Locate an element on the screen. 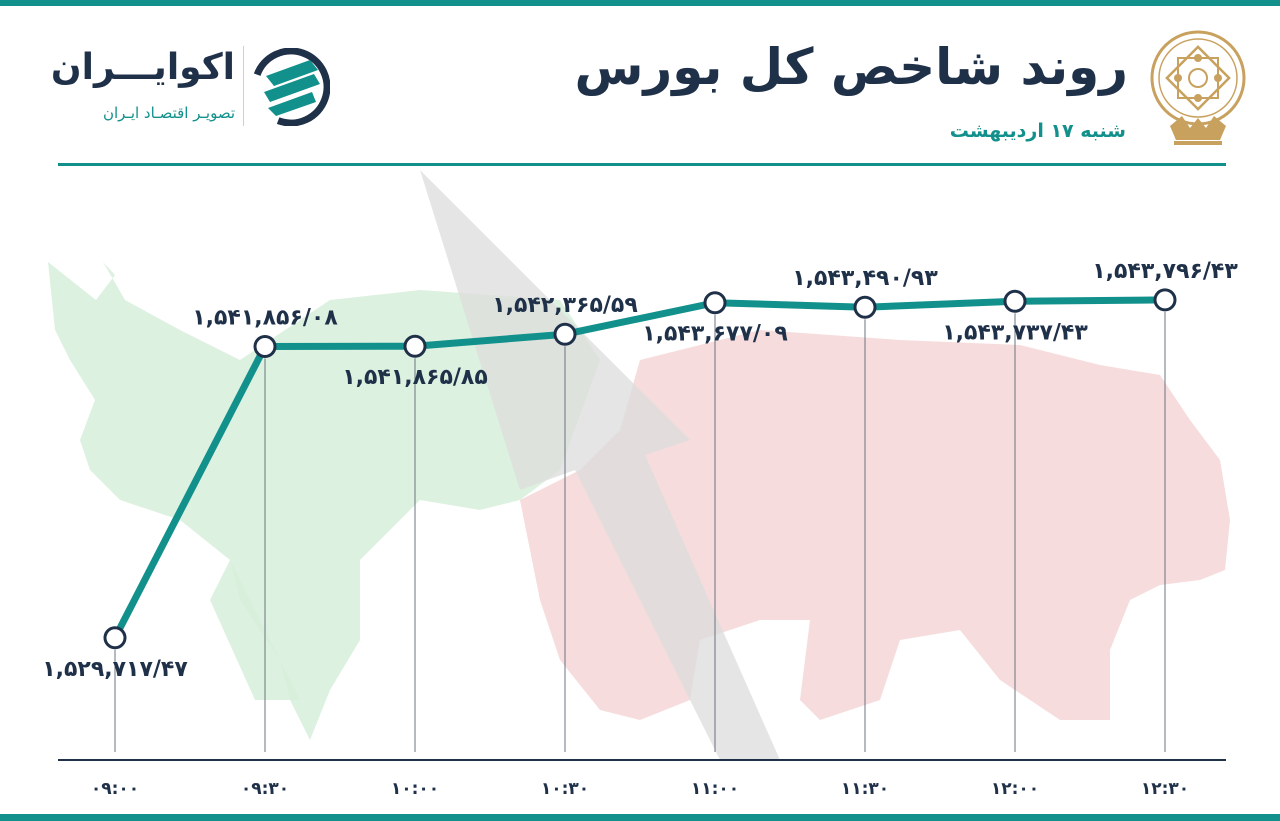 The height and width of the screenshot is (821, 1280). data-label: ۱,۵۴۳,۶۷۷/۰۹ is located at coordinates (715, 334).